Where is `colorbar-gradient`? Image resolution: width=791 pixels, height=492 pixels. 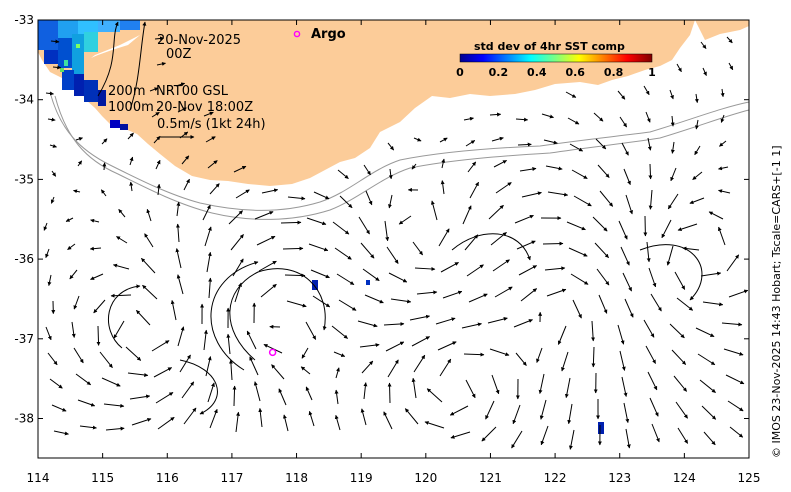
colorbar-gradient is located at coordinates (556, 58).